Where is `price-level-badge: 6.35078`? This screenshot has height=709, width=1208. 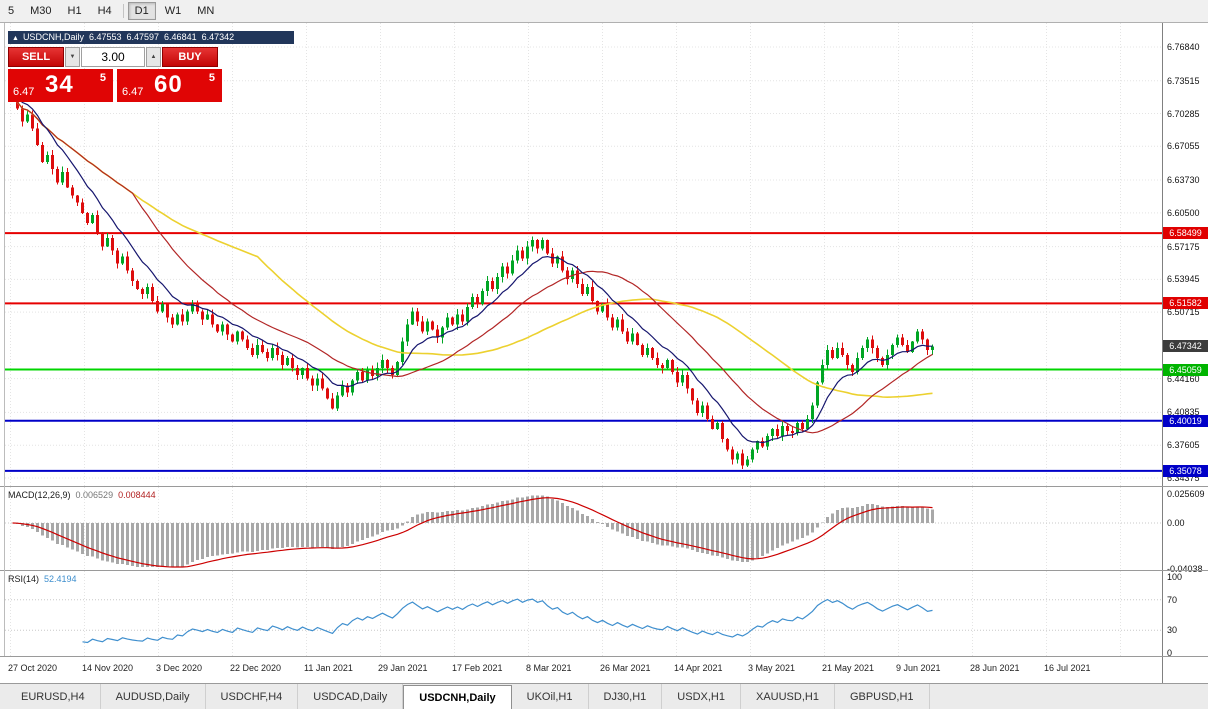 price-level-badge: 6.35078 is located at coordinates (1185, 470).